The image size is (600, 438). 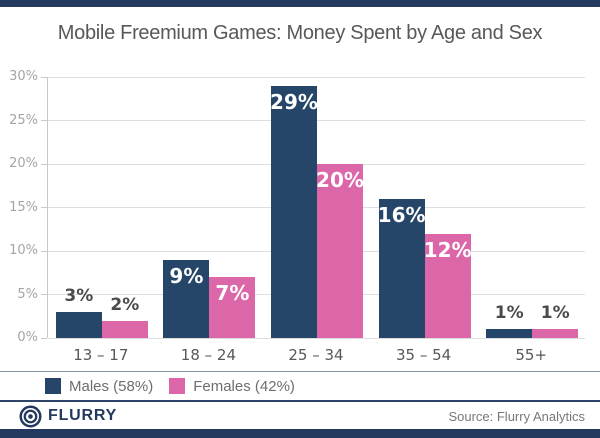 What do you see at coordinates (27, 294) in the screenshot?
I see `y-tick-label: 5%` at bounding box center [27, 294].